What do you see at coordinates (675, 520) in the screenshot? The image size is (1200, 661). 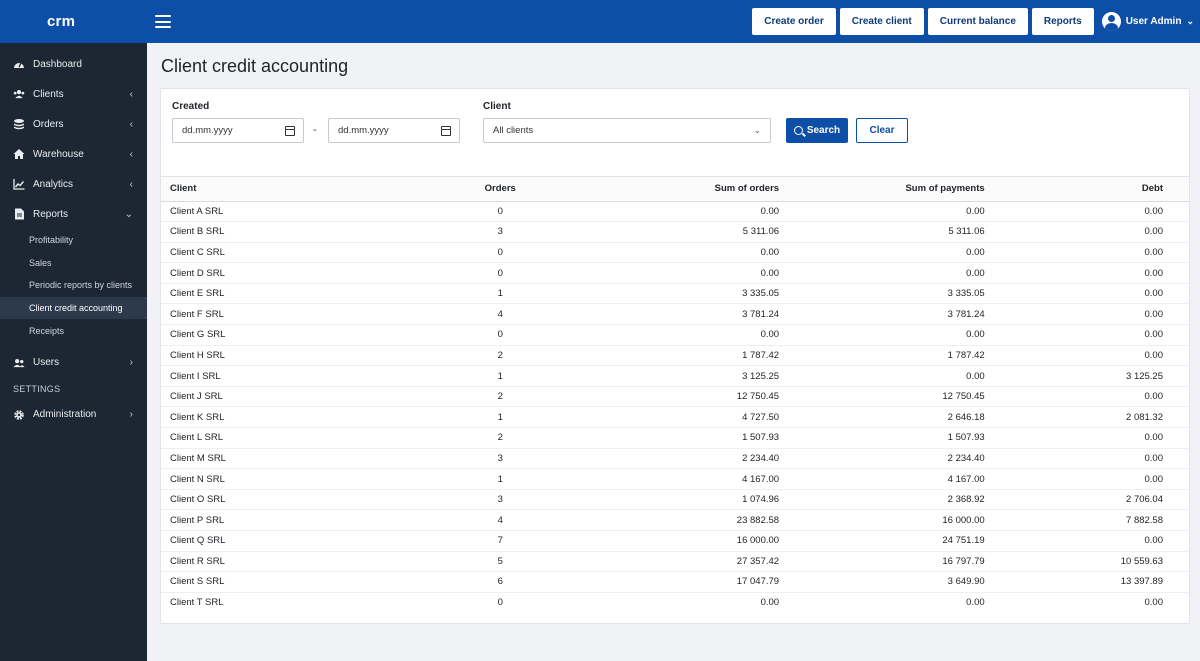 I see `table-row: Client P SRL 4 23 882.58 16 000.00 7 882.58` at bounding box center [675, 520].